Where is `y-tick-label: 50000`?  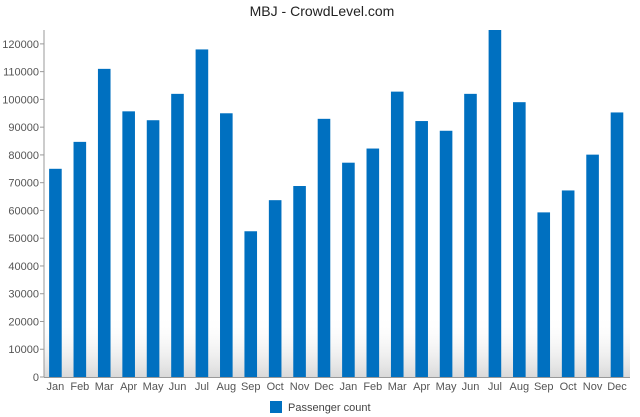
y-tick-label: 50000 is located at coordinates (23, 239).